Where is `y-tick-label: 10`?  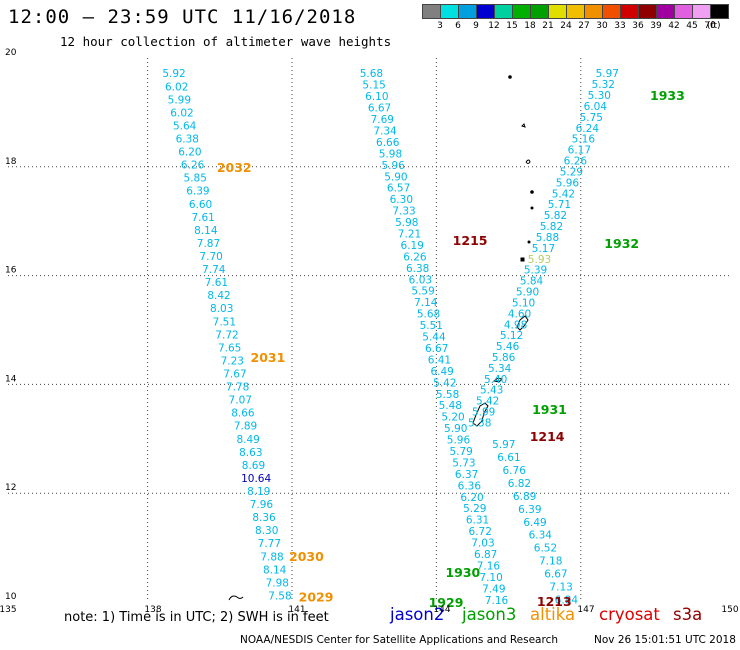
y-tick-label: 10 is located at coordinates (11, 597).